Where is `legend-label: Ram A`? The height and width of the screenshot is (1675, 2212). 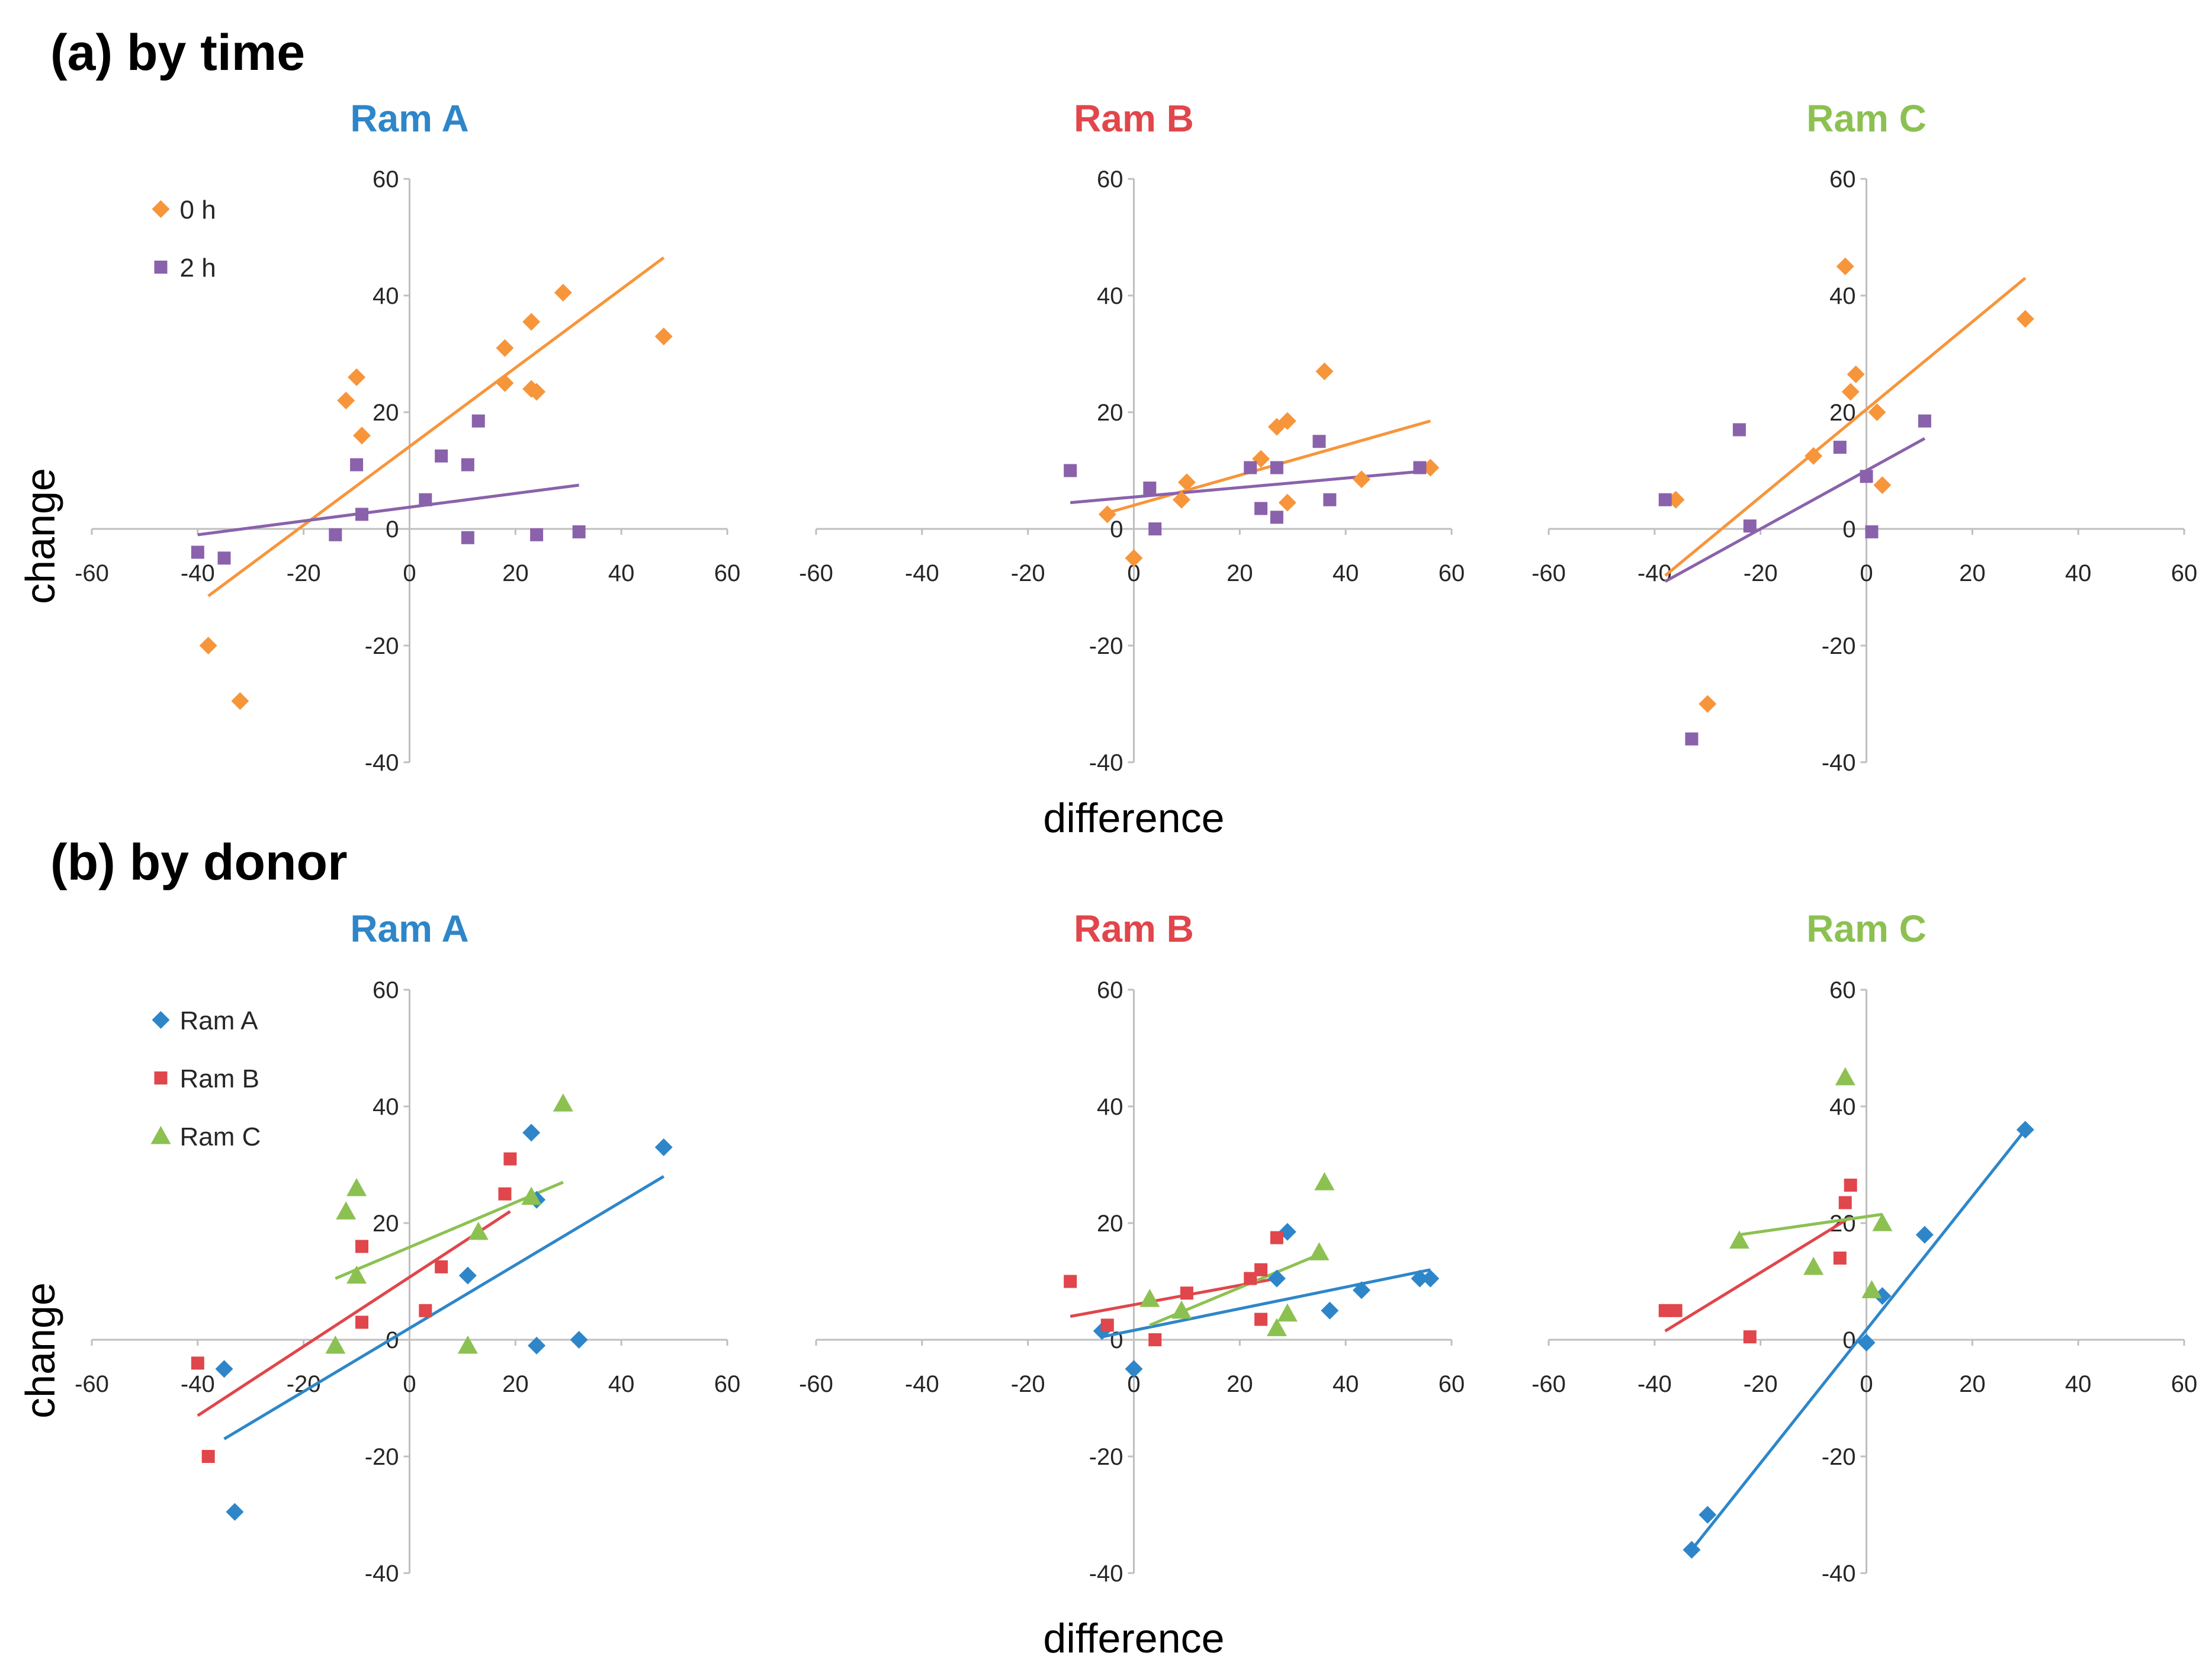
legend-label: Ram A is located at coordinates (219, 1020).